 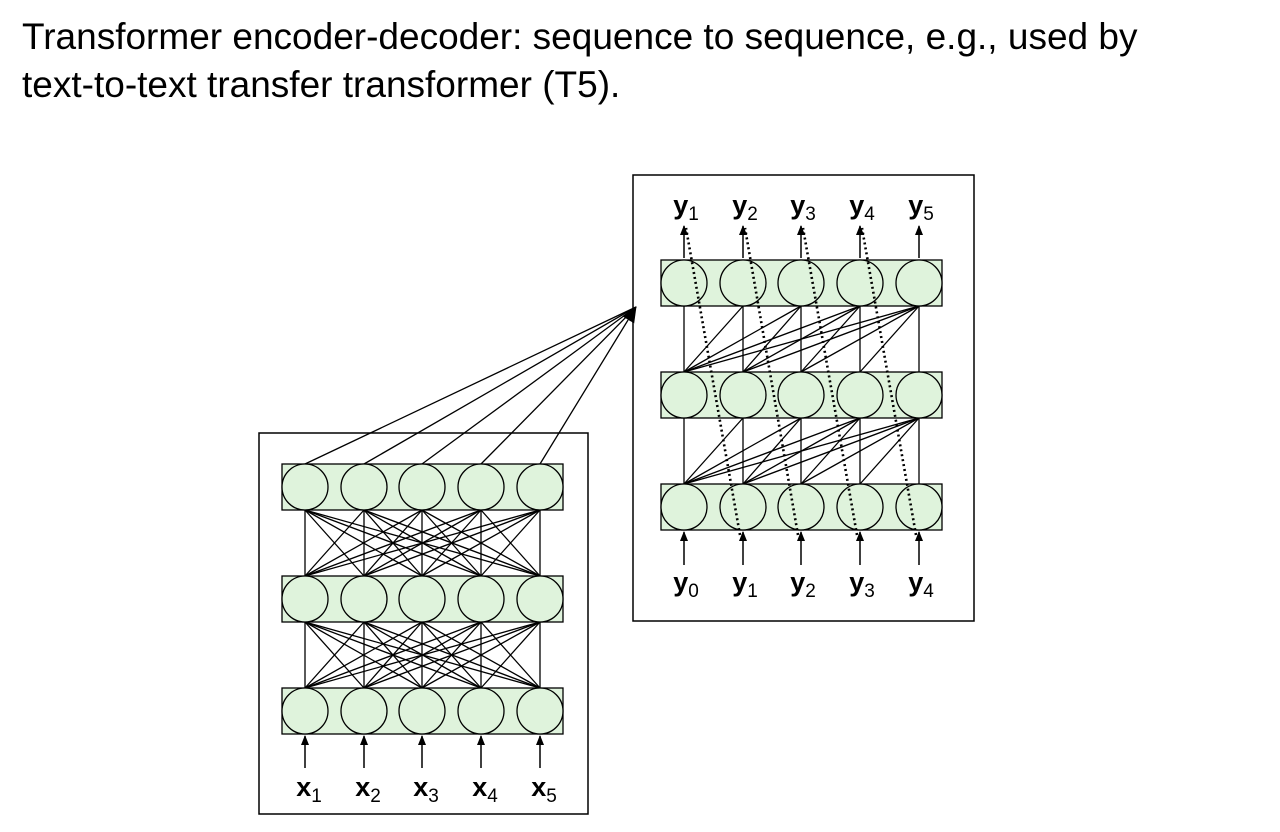 I want to click on decoder-input-label-y1: y1, so click(x=745, y=584).